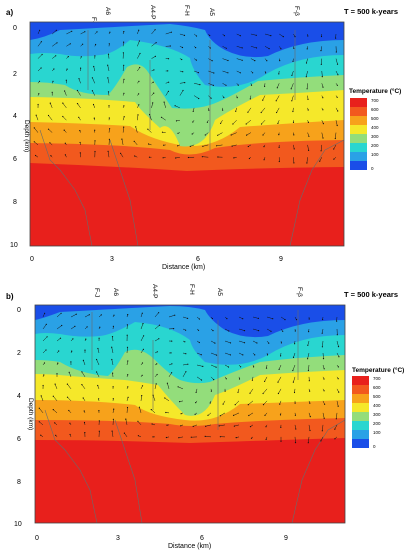 This screenshot has width=410, height=550. I want to click on legend-value: 500, so click(375, 118).